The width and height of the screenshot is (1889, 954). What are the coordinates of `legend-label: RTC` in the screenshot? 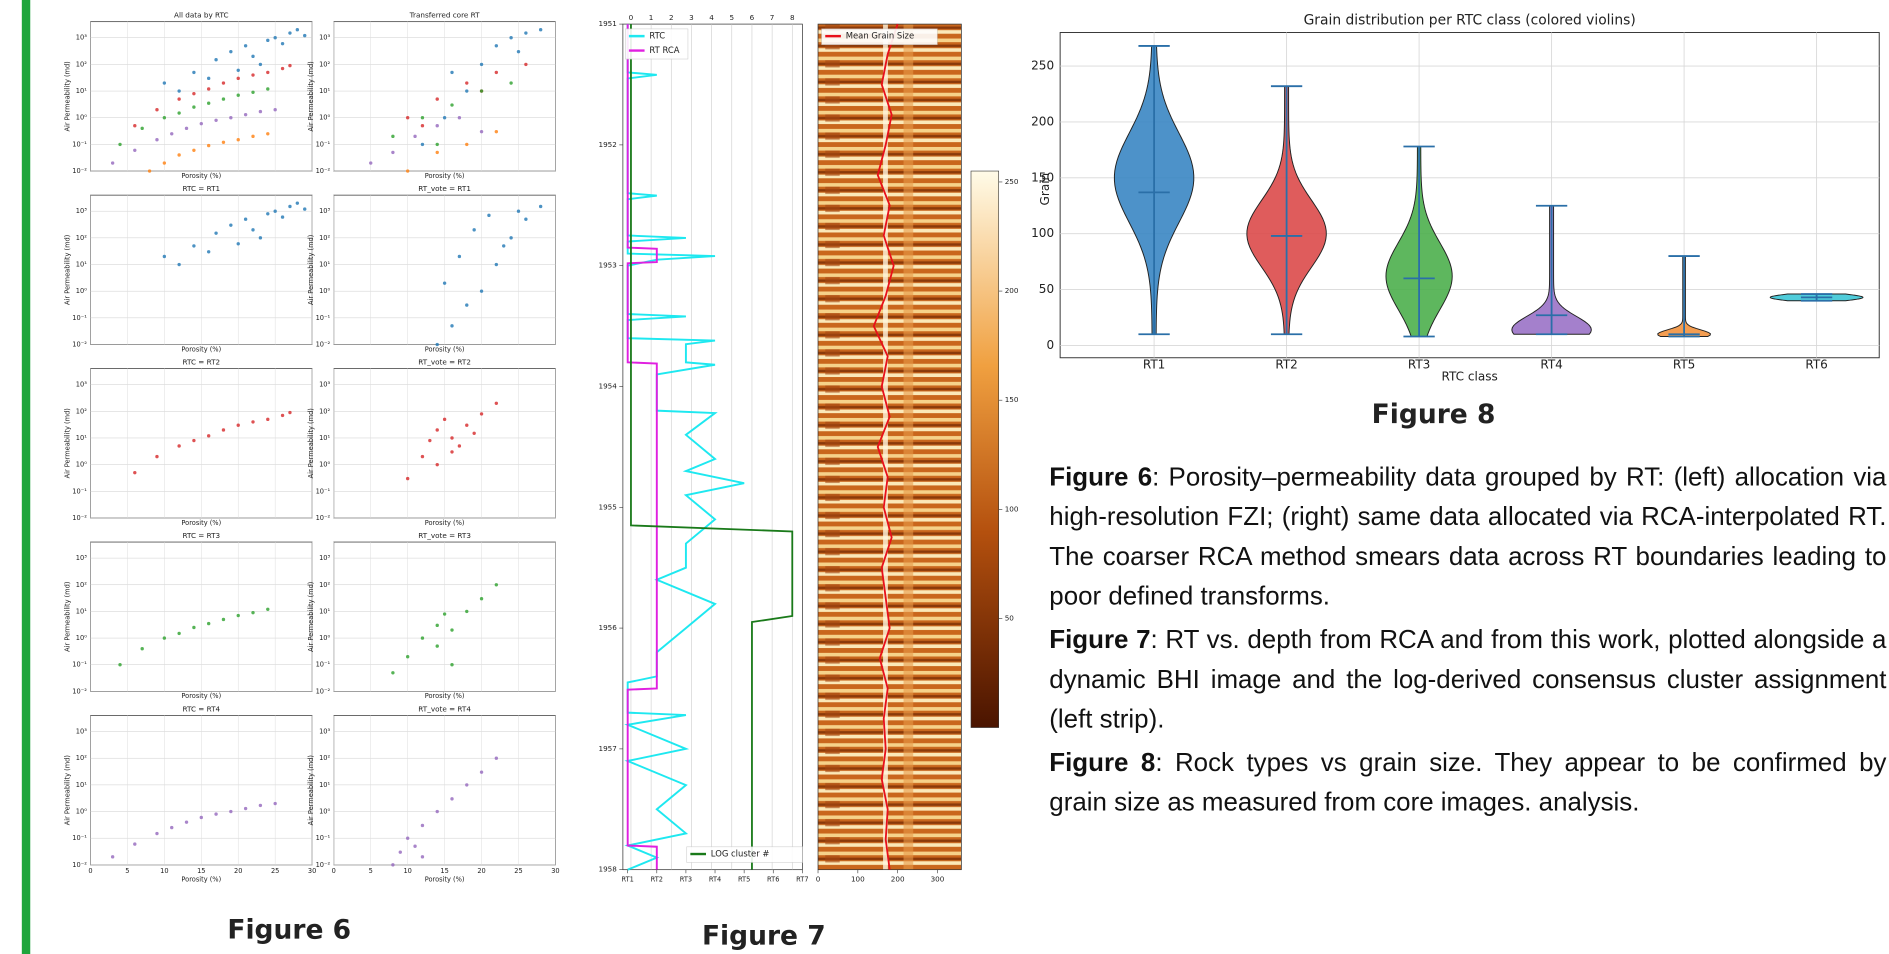 It's located at (657, 36).